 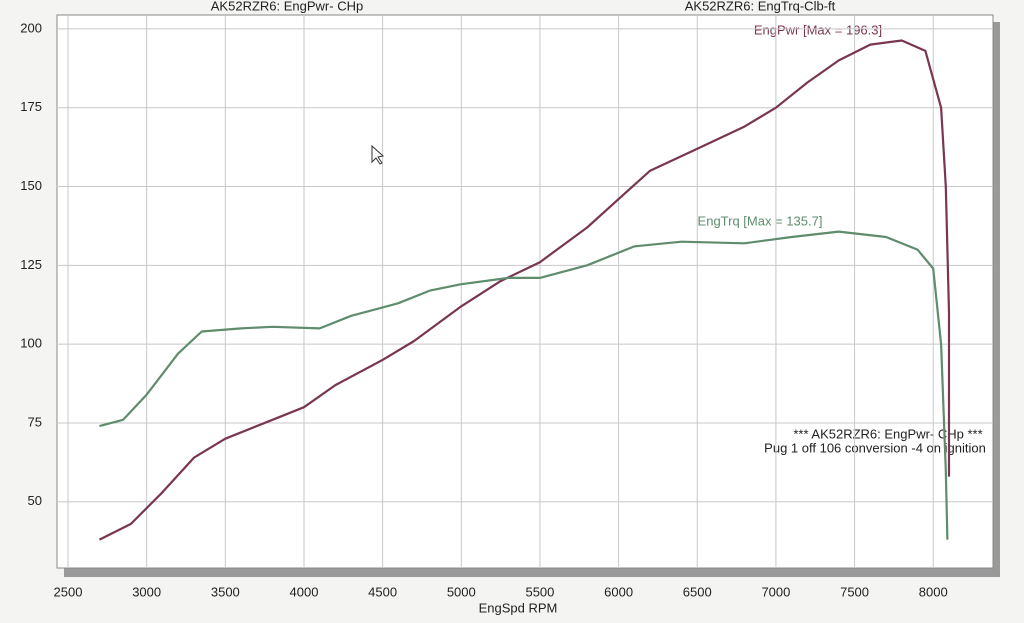 What do you see at coordinates (35, 421) in the screenshot?
I see `y-tick-label: 75` at bounding box center [35, 421].